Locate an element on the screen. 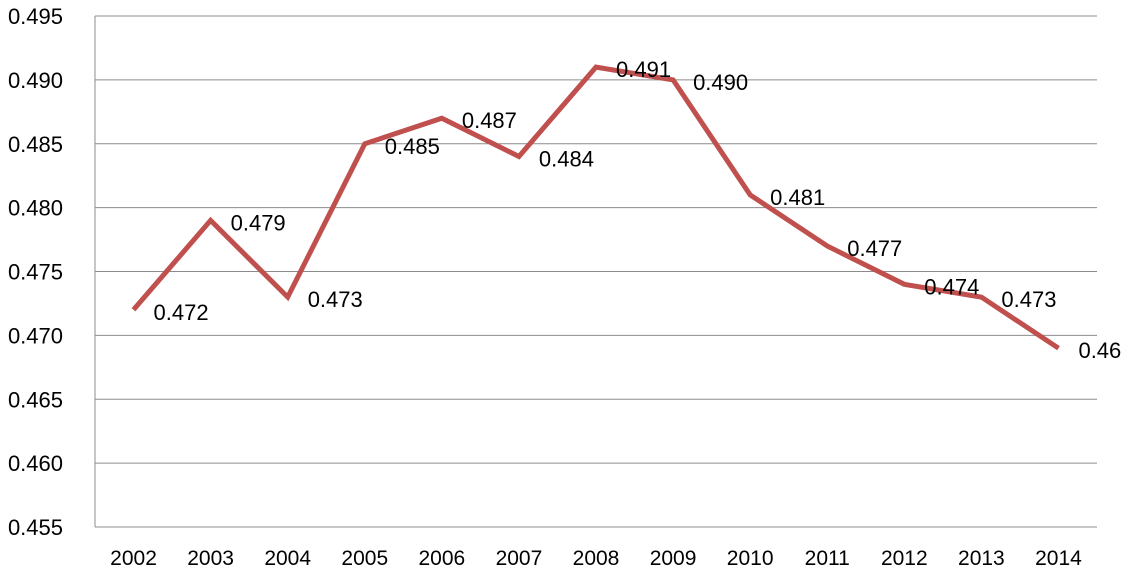 Image resolution: width=1122 pixels, height=580 pixels. y-tick-label: 0.465 is located at coordinates (35, 399).